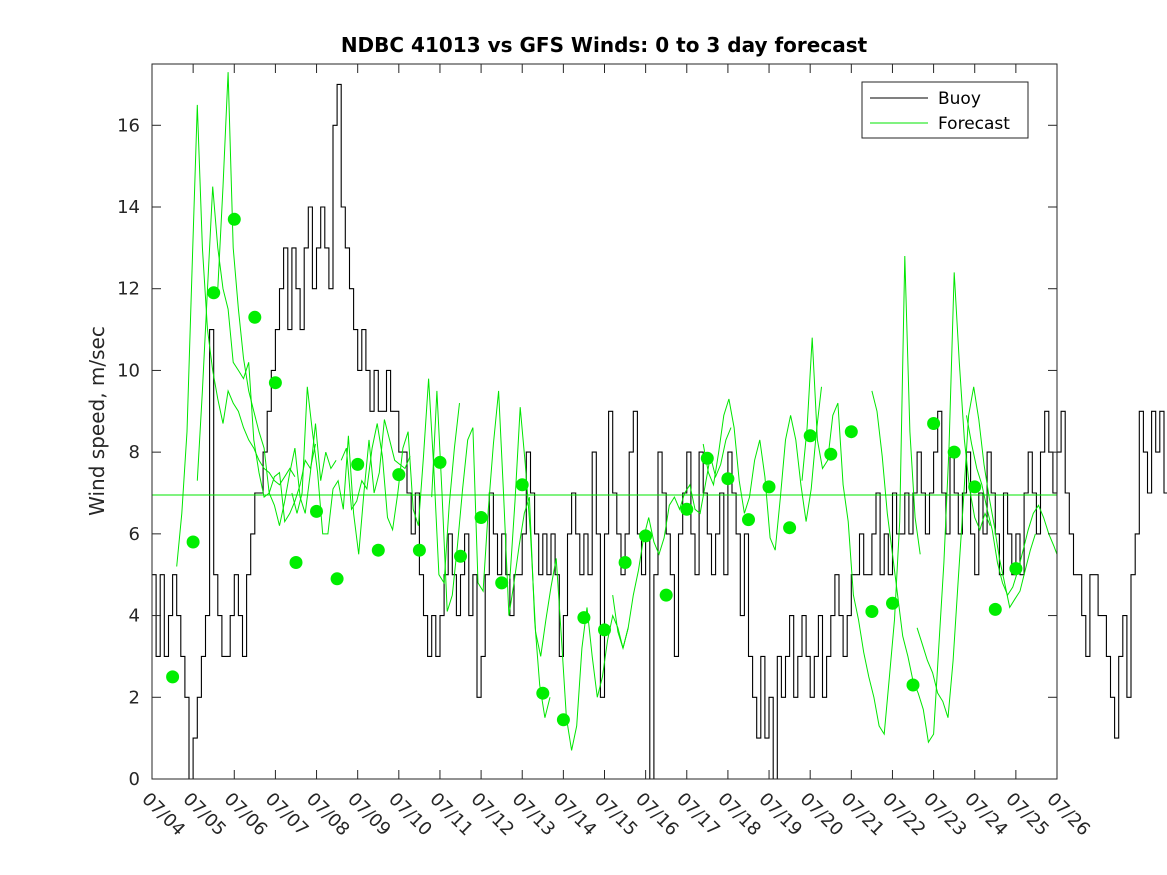  Describe the element at coordinates (205, 815) in the screenshot. I see `x-tick-label: 07/05` at that location.